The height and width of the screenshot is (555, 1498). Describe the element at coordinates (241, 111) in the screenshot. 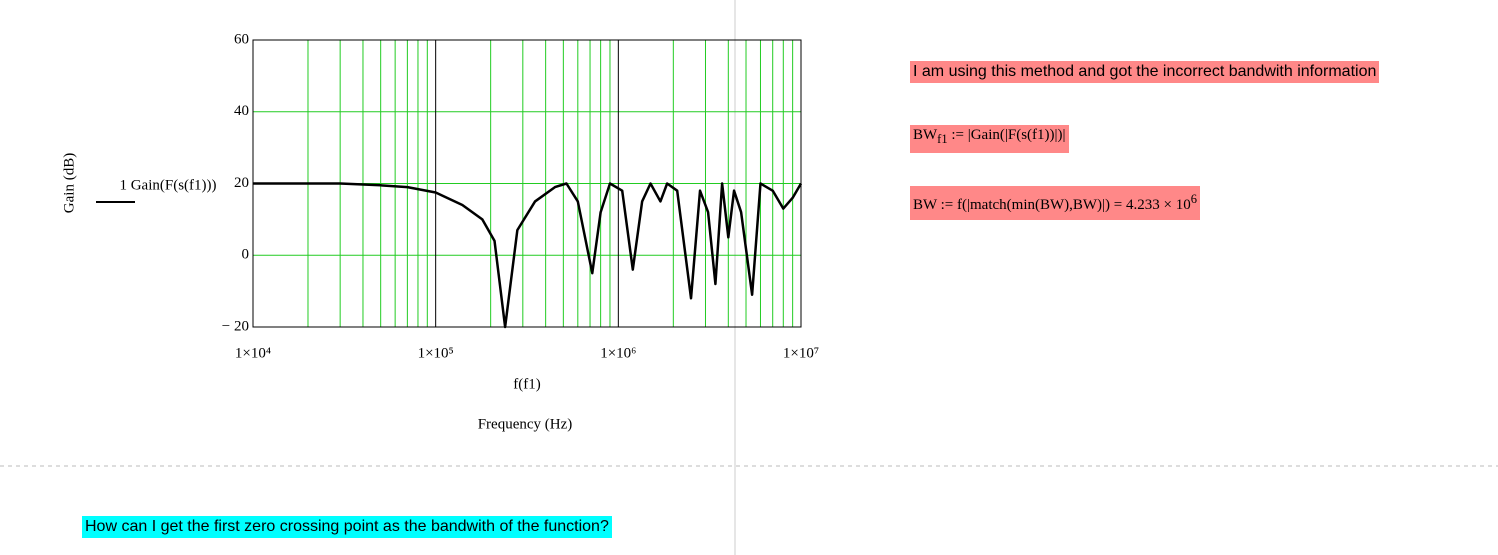

I see `y-tick-label: 40` at that location.